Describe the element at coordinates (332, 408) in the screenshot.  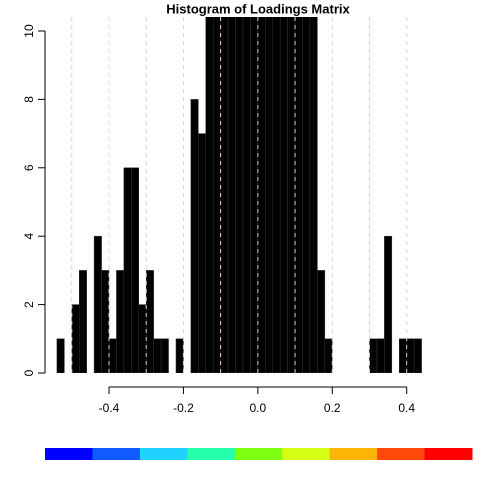
I see `x-tick-label: 0.2` at that location.